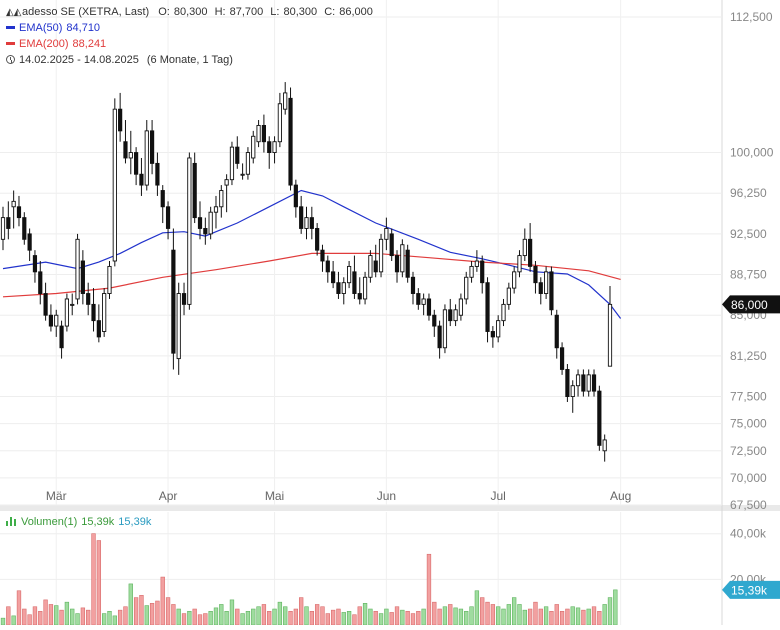 This screenshot has width=780, height=630. Describe the element at coordinates (748, 534) in the screenshot. I see `volume-tick-label: 40,00k` at that location.